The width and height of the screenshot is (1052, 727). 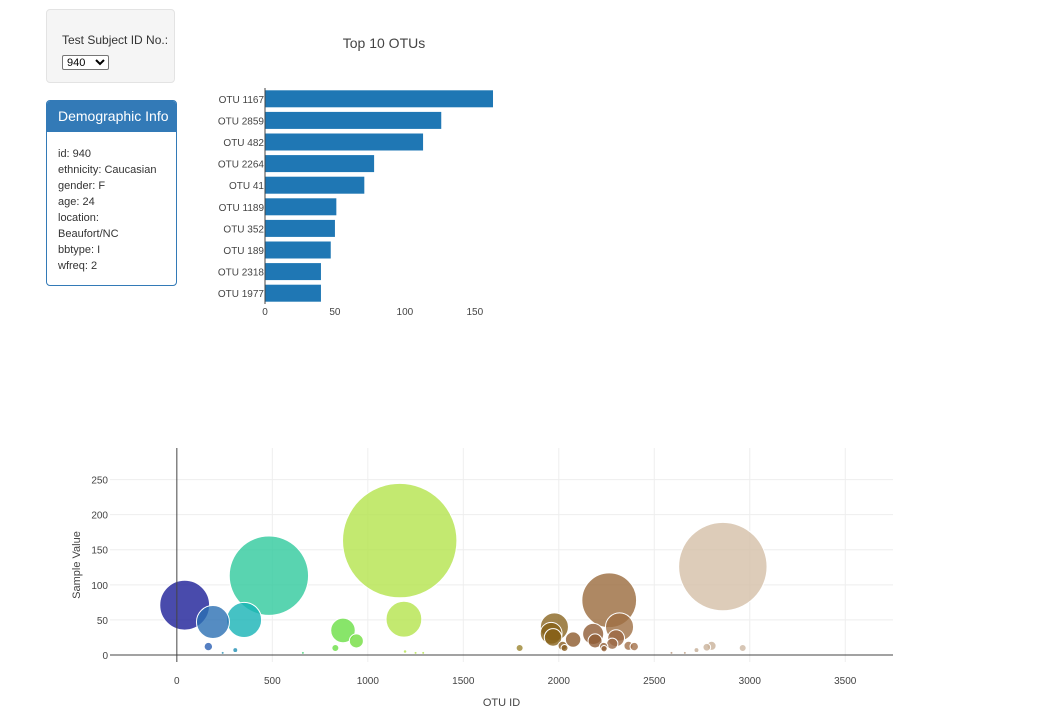 What do you see at coordinates (335, 312) in the screenshot?
I see `bar-x-tick-label: 50` at bounding box center [335, 312].